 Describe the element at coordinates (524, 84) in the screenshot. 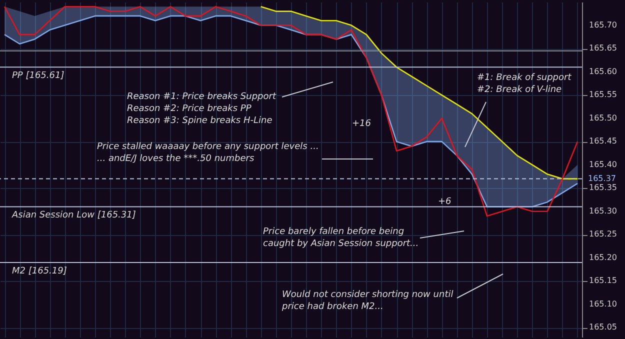

I see `annotation: #1: Break of support #2: Break of V-line` at that location.